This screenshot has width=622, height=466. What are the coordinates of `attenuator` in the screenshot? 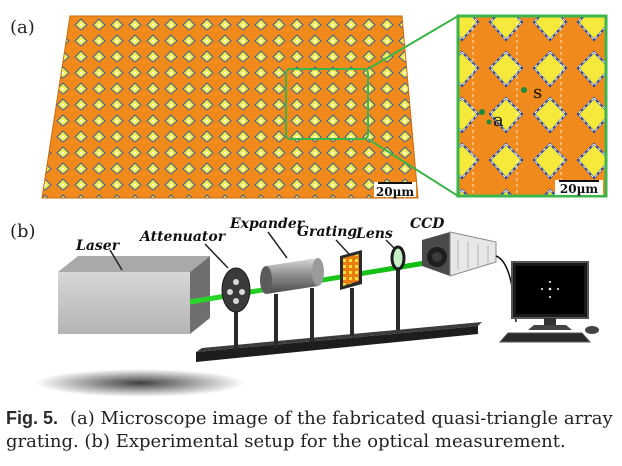 It's located at (236, 308).